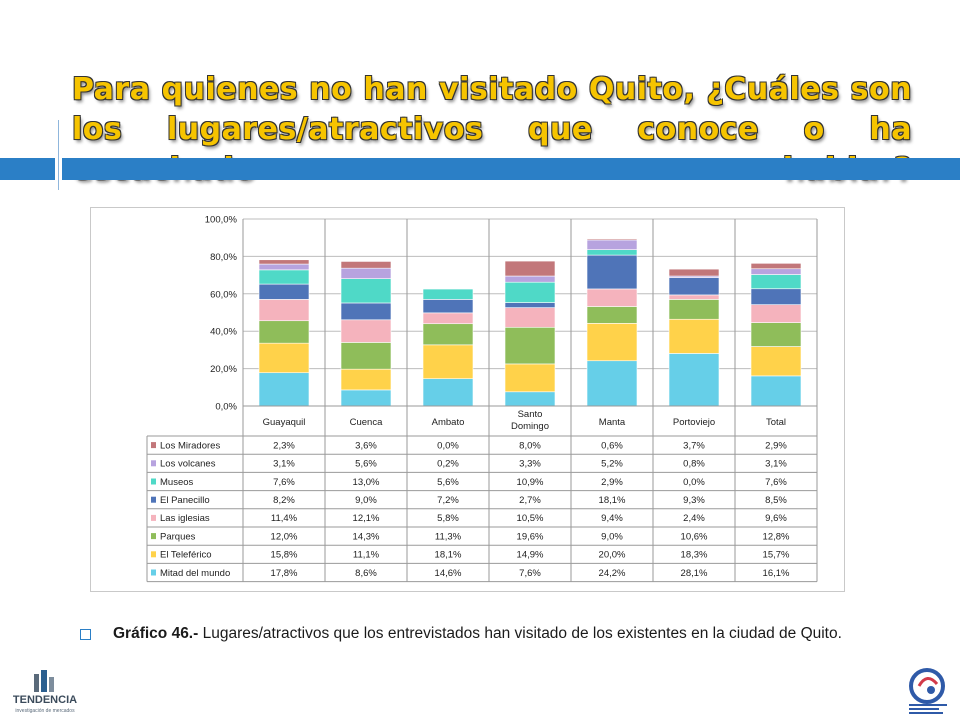 The image size is (960, 720). Describe the element at coordinates (185, 518) in the screenshot. I see `legend-label: Las iglesias` at that location.